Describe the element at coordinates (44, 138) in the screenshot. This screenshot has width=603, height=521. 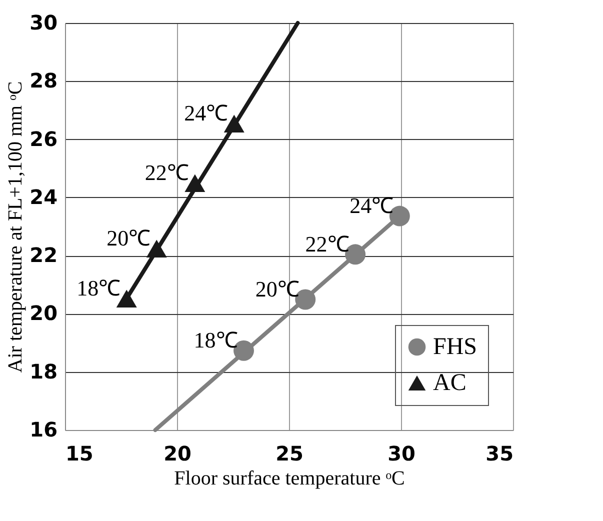
I see `y-tick-label: 26` at that location.